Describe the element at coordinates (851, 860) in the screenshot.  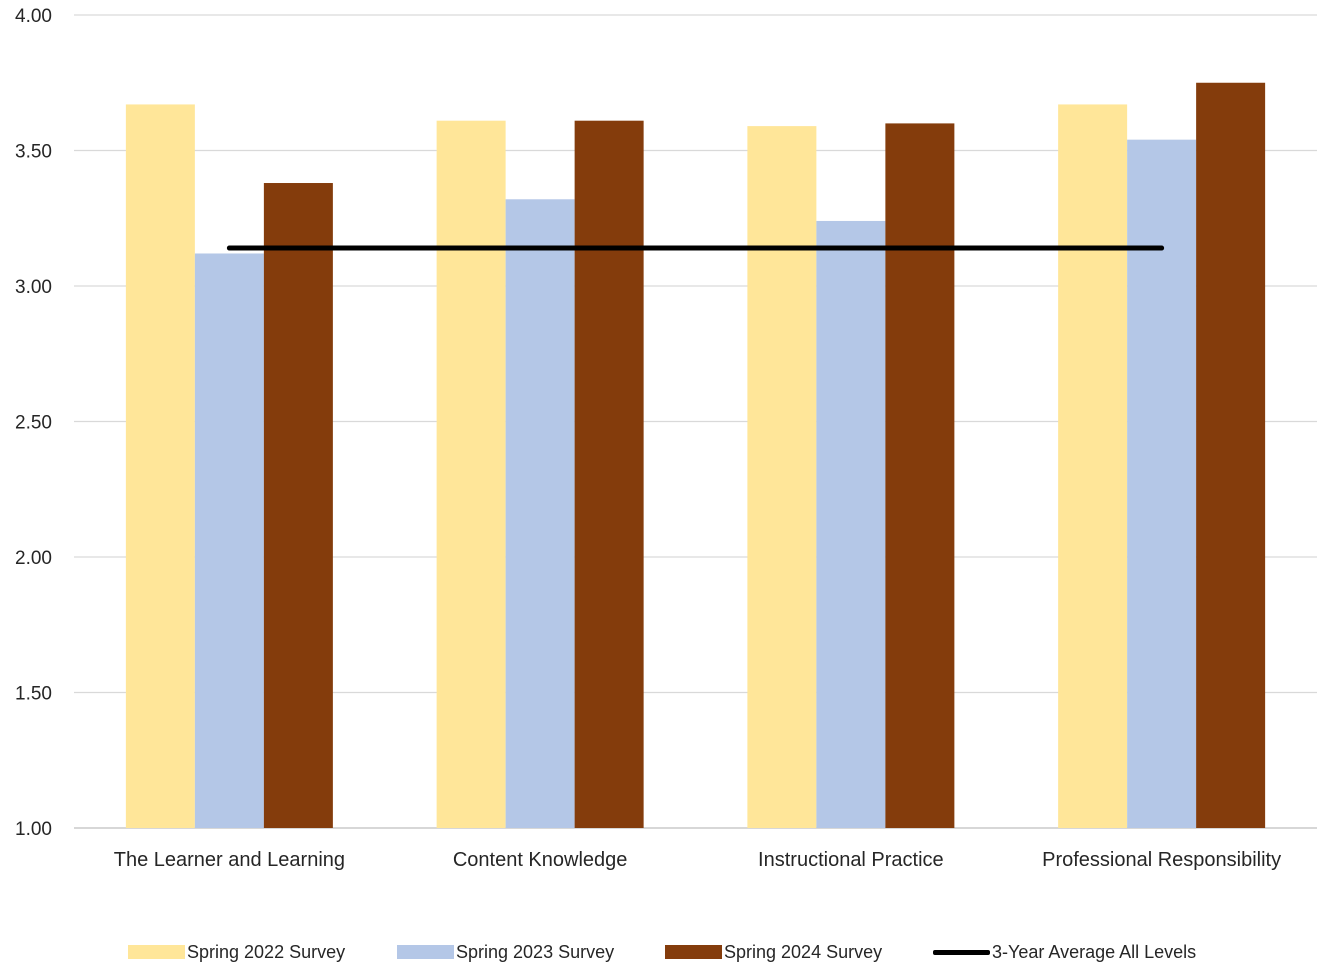
I see `x-category-label: Instructional Practice` at that location.